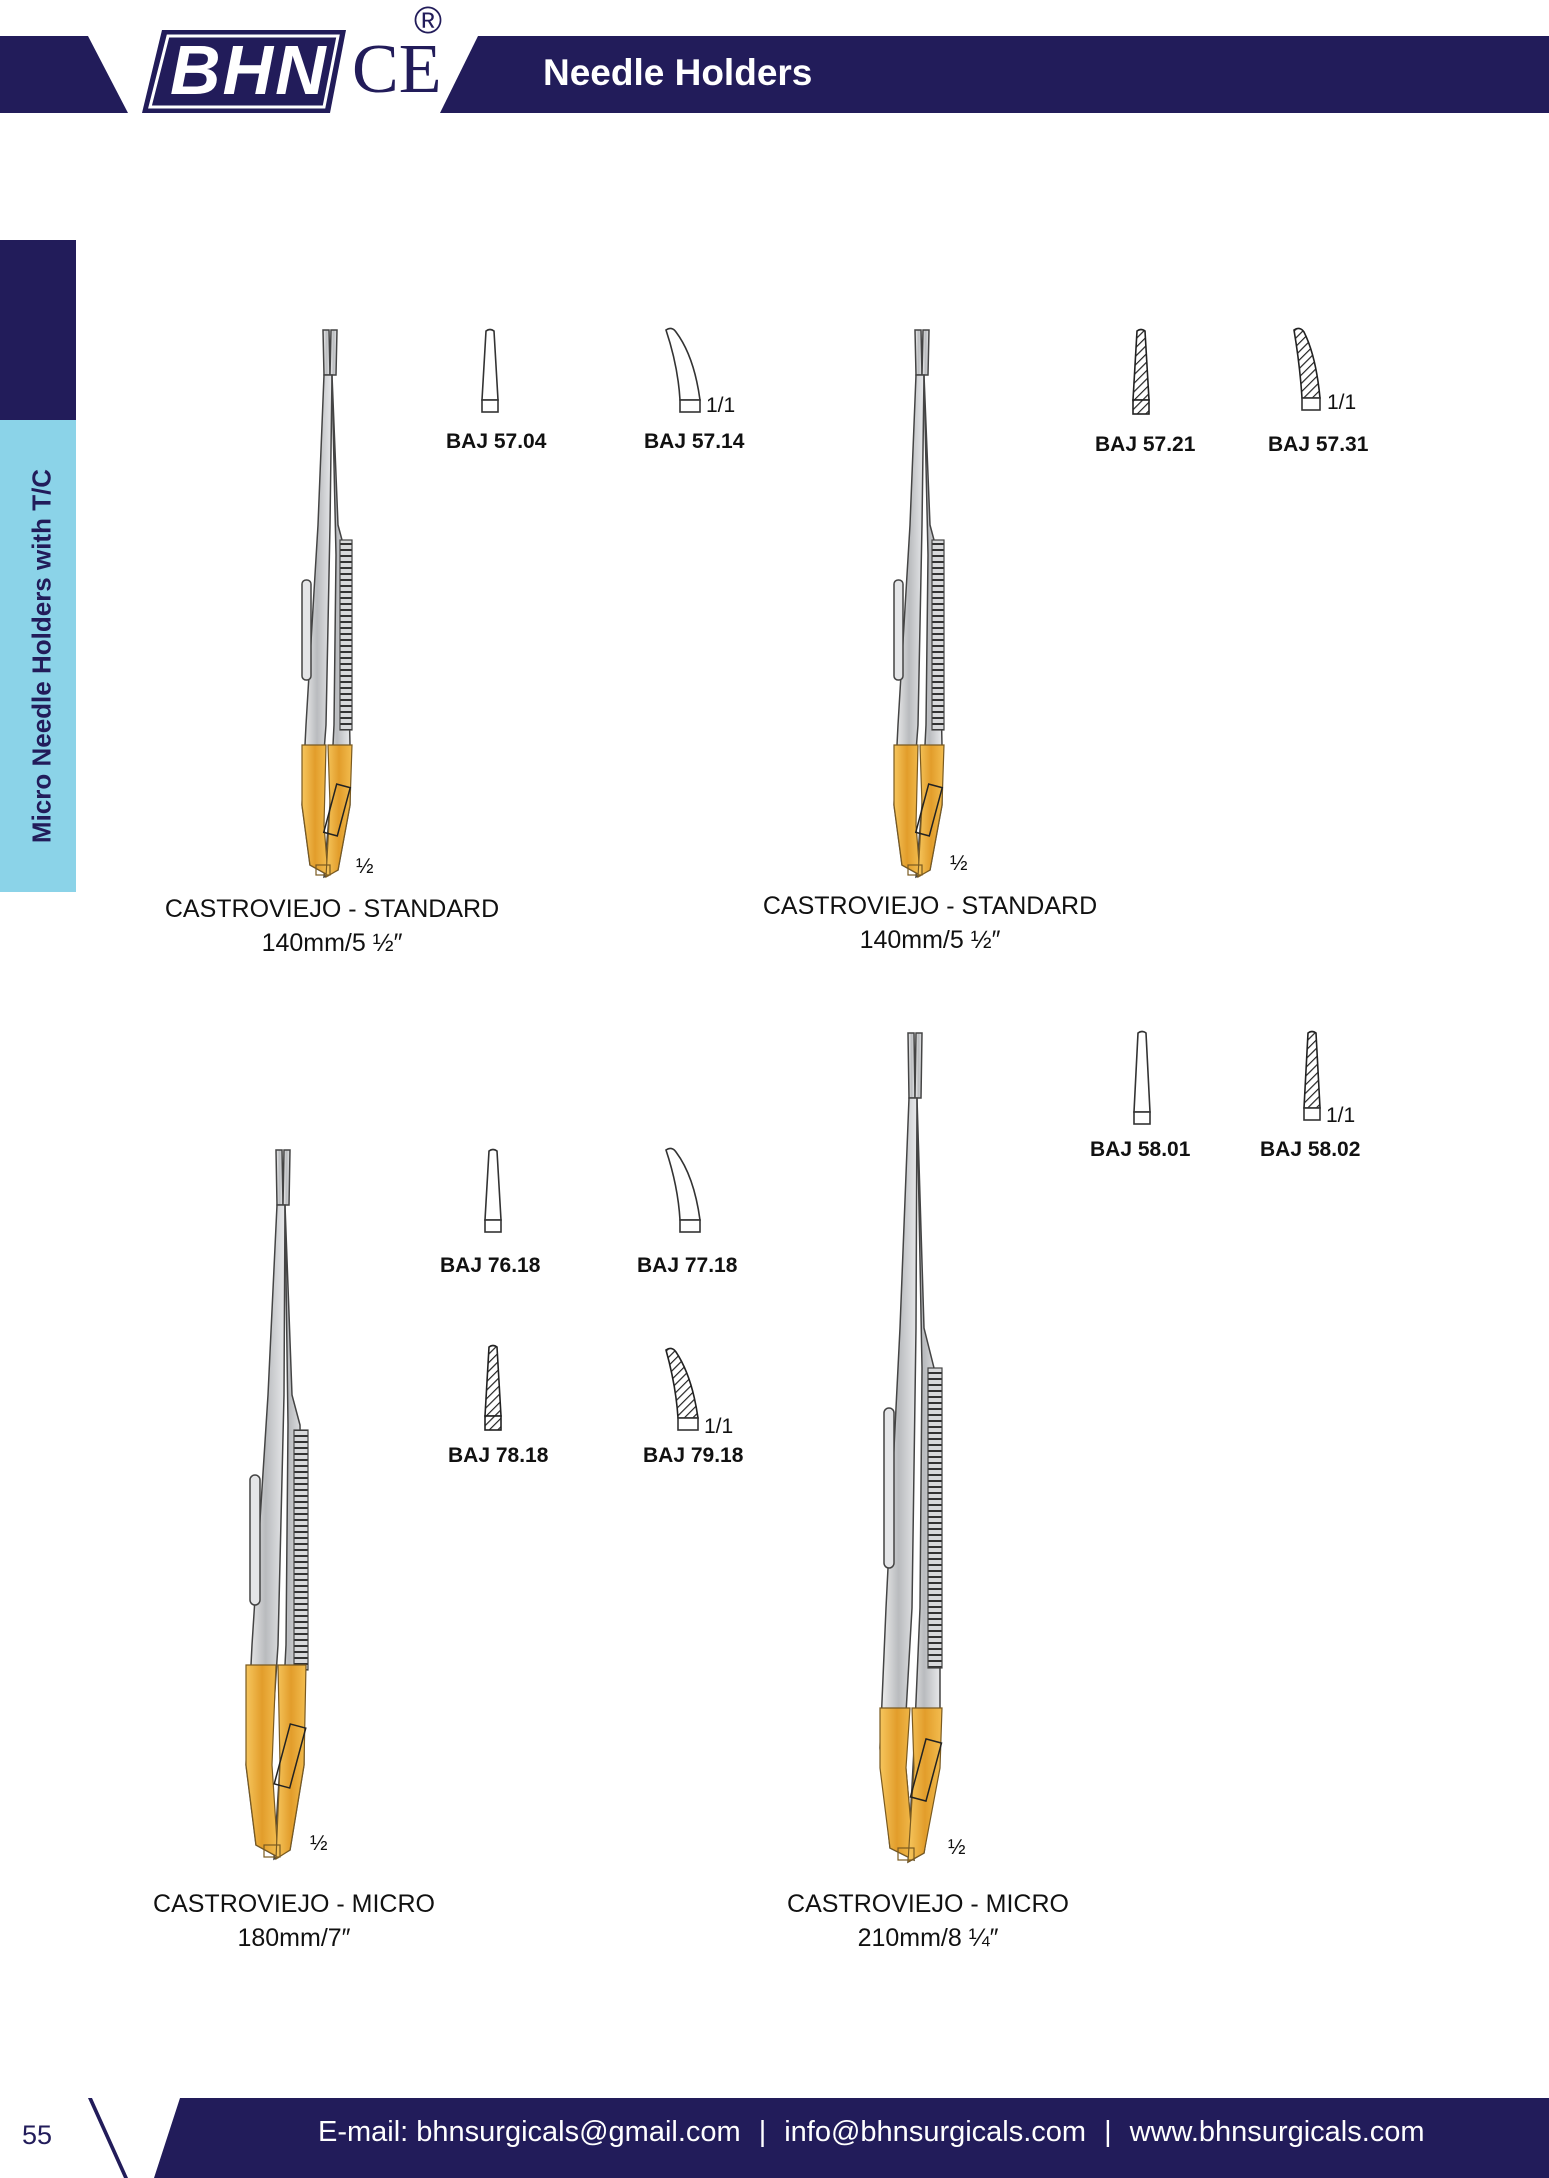  Describe the element at coordinates (1277, 2132) in the screenshot. I see `footer-website: www.bhnsurgicals.com` at that location.